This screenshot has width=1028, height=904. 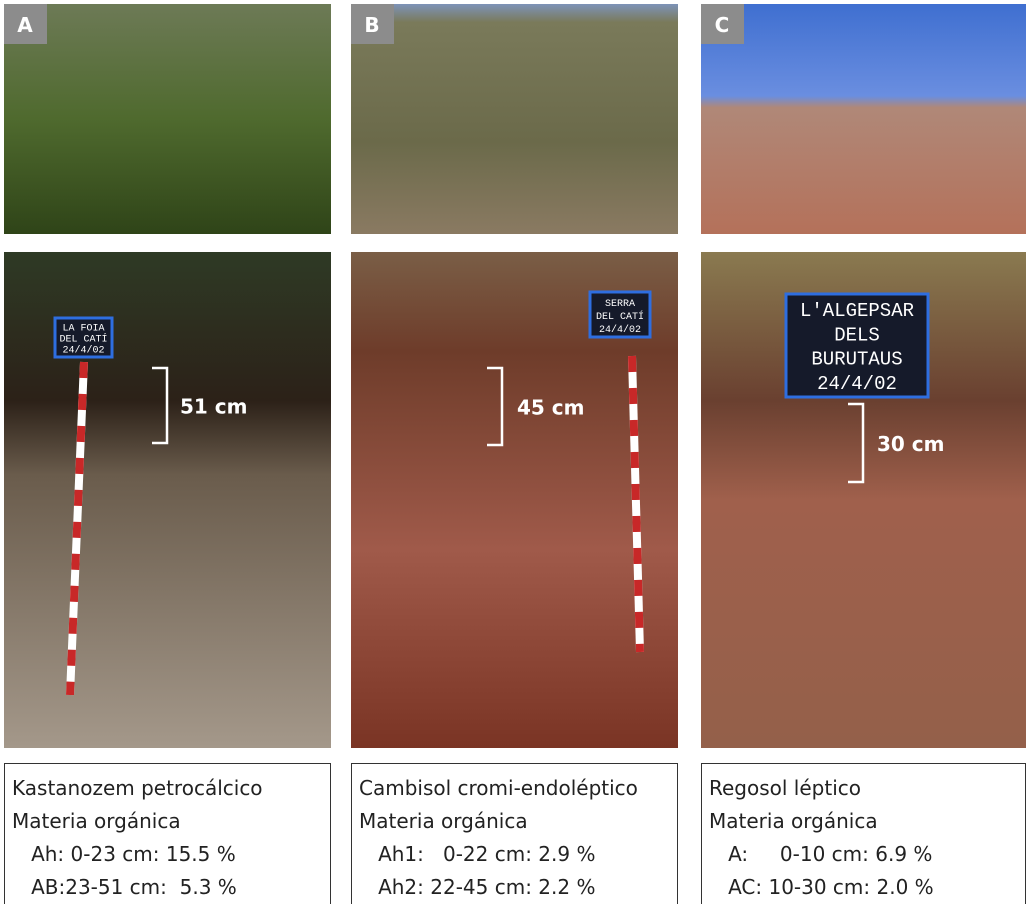 I want to click on sign-text: BURUTAUS, so click(x=856, y=360).